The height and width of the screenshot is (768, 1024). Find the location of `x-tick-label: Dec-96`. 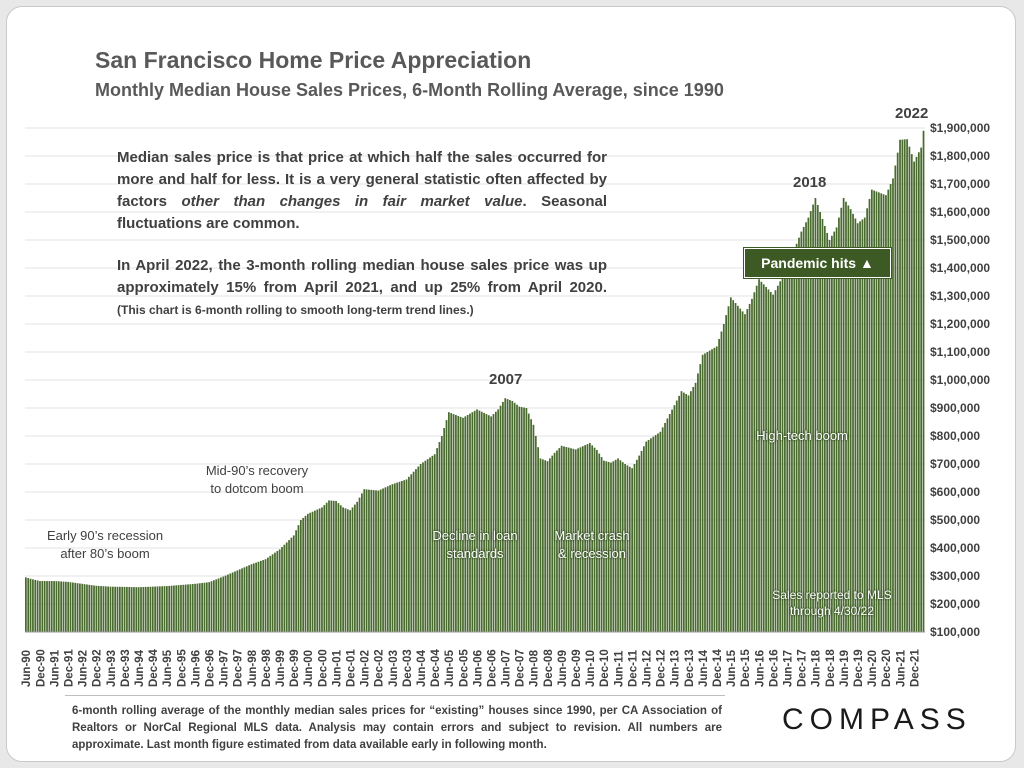

x-tick-label: Dec-96 is located at coordinates (210, 668).